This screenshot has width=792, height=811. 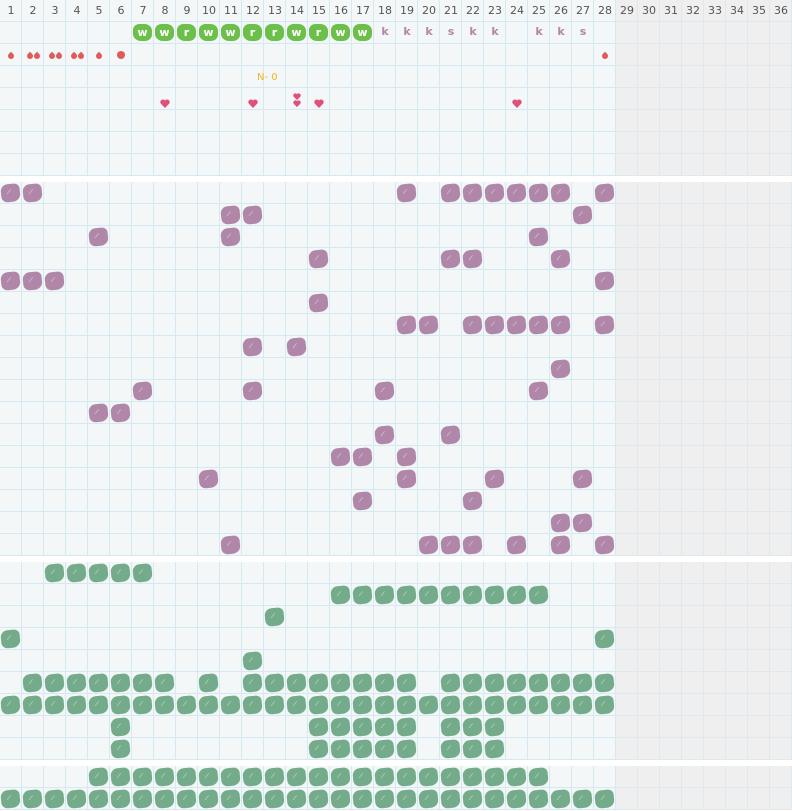 What do you see at coordinates (407, 31) in the screenshot?
I see `habit-mark: k` at bounding box center [407, 31].